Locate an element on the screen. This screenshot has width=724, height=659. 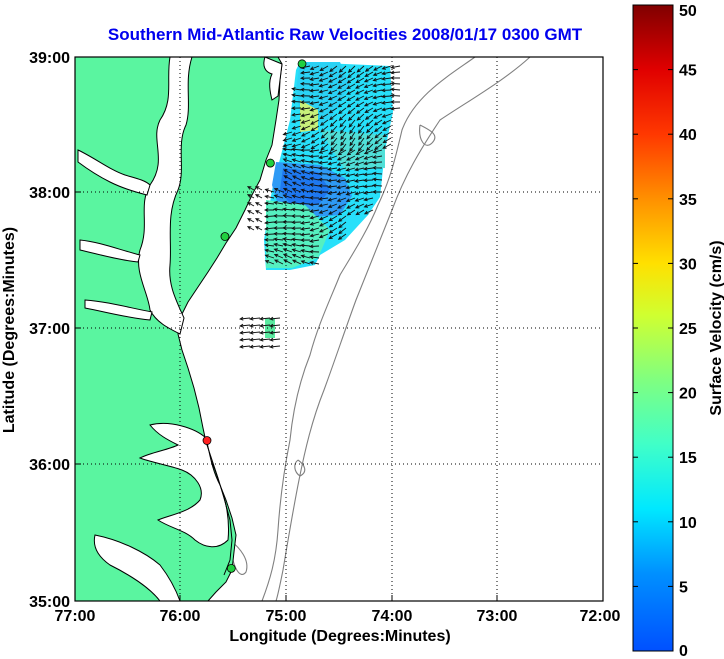
y-tick-label: 35:00 is located at coordinates (49, 602).